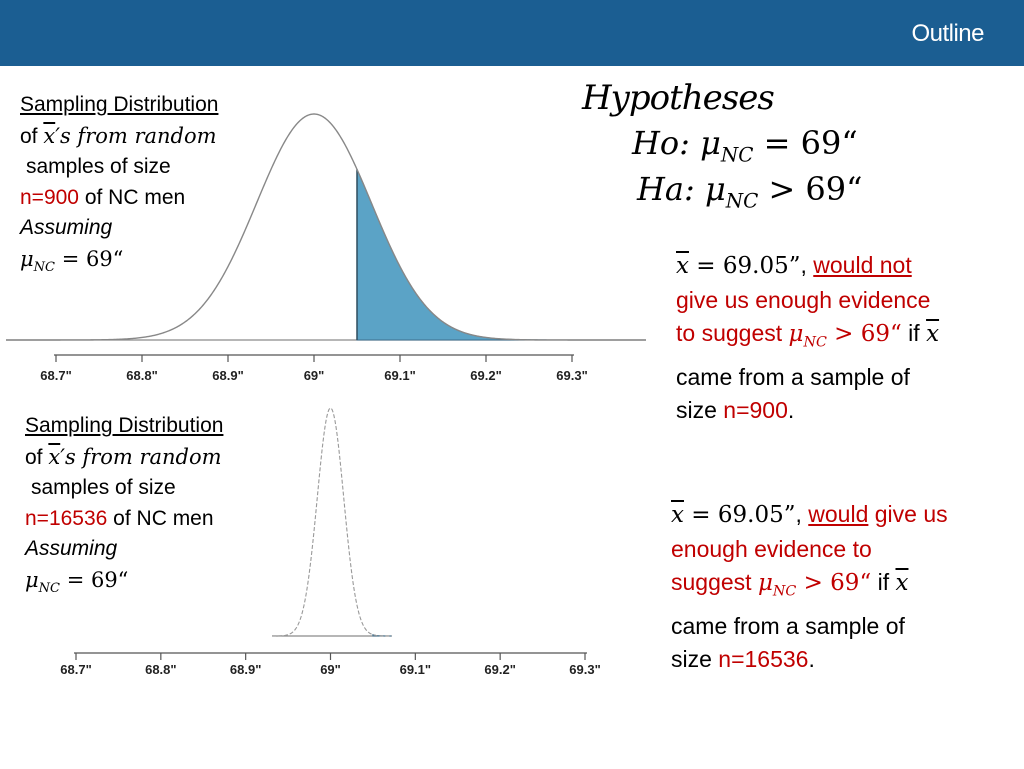 The height and width of the screenshot is (769, 1024). I want to click on null-hypothesis: Ho: μNC = 69“, so click(745, 145).